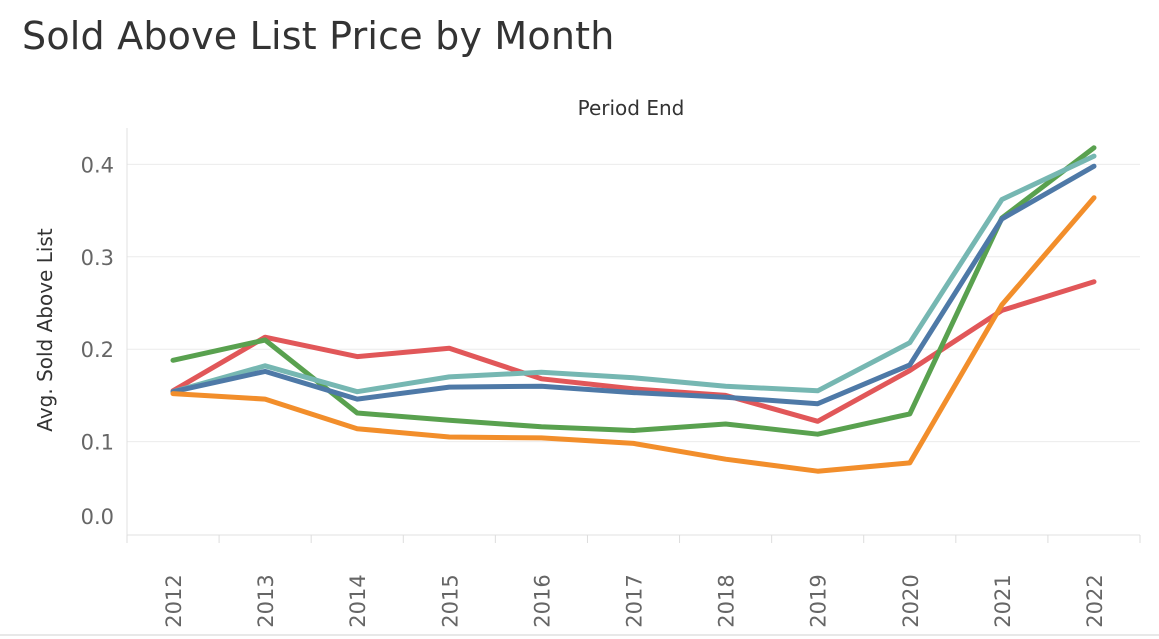  Describe the element at coordinates (174, 600) in the screenshot. I see `x-tick-label: 2012` at that location.